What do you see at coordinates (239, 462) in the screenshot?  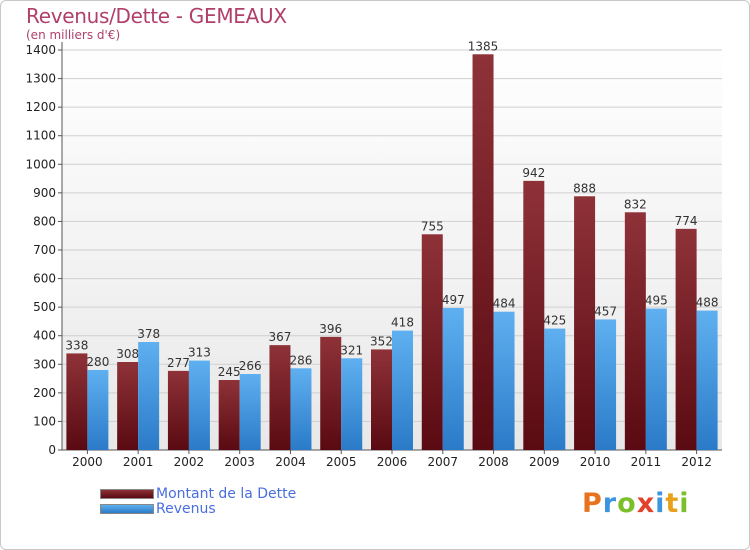 I see `x-tick-label: 2003` at bounding box center [239, 462].